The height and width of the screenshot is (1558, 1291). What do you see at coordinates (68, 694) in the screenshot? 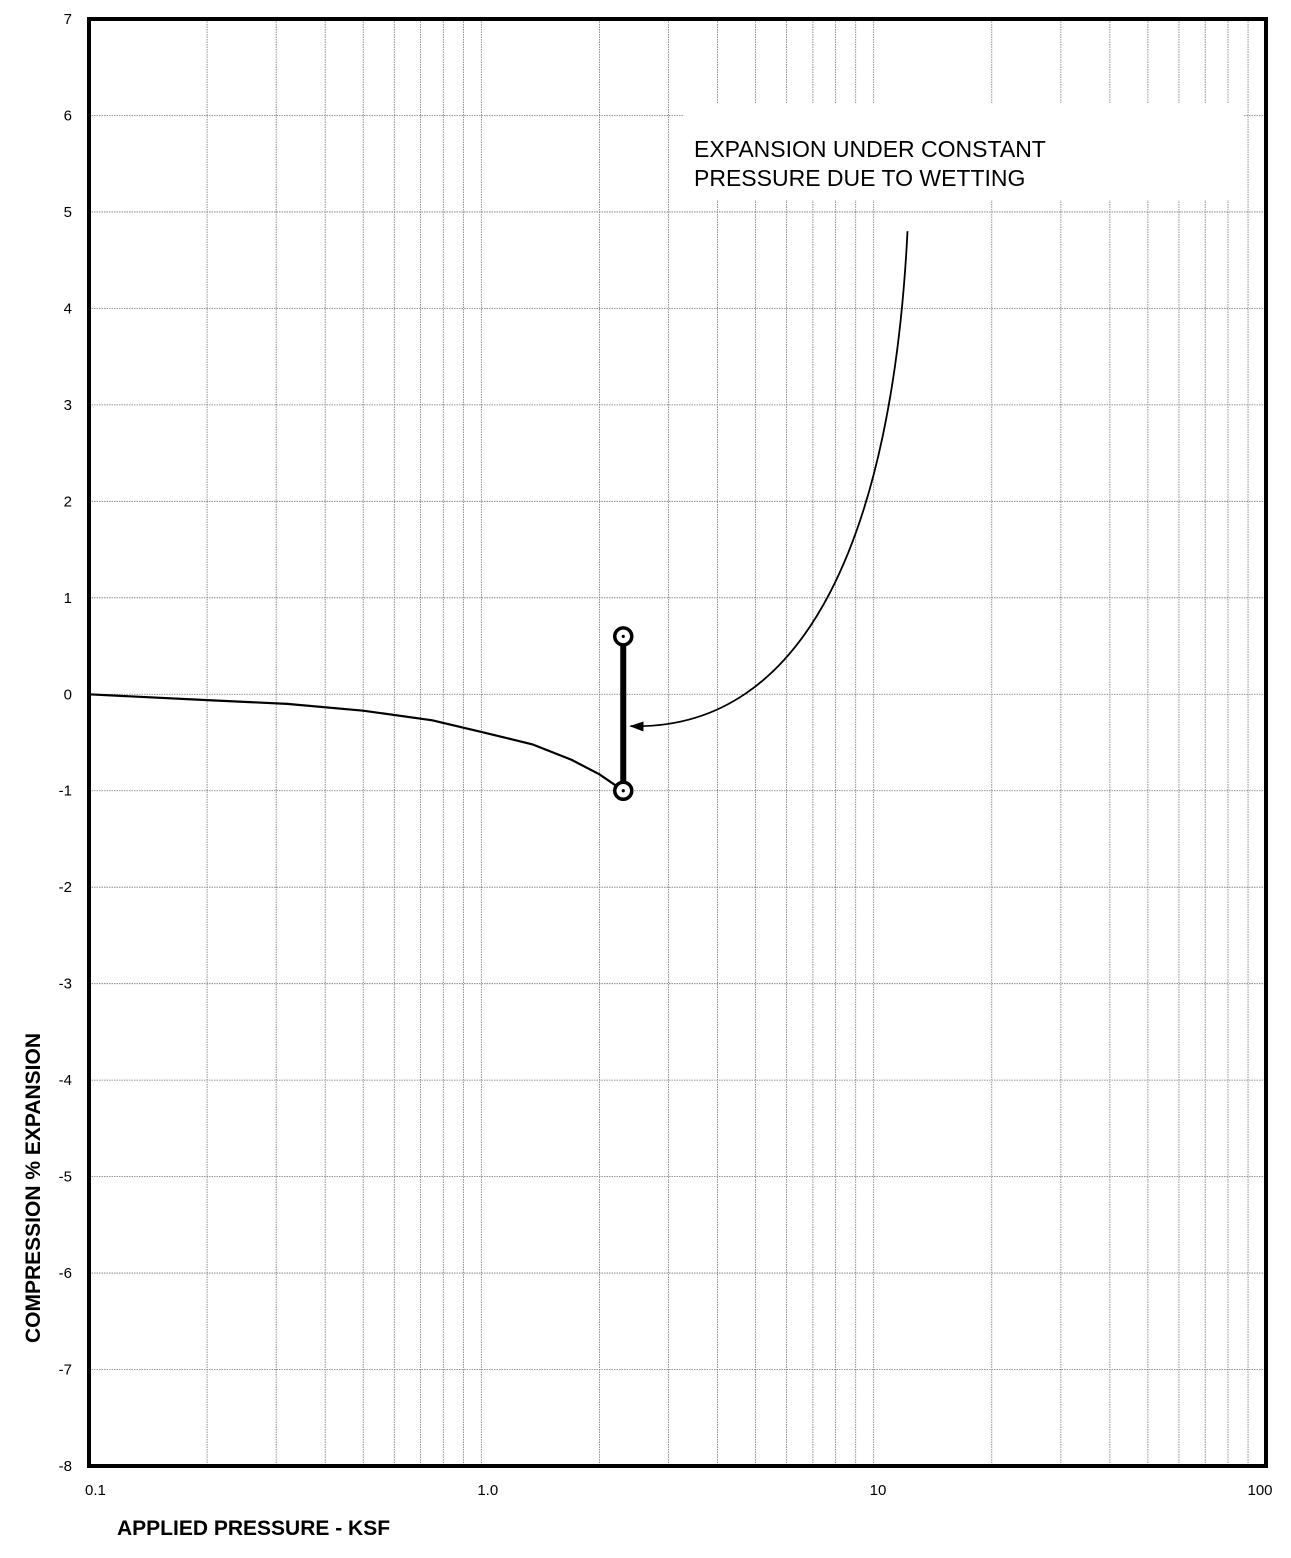
I see `y-tick-label: 0` at bounding box center [68, 694].